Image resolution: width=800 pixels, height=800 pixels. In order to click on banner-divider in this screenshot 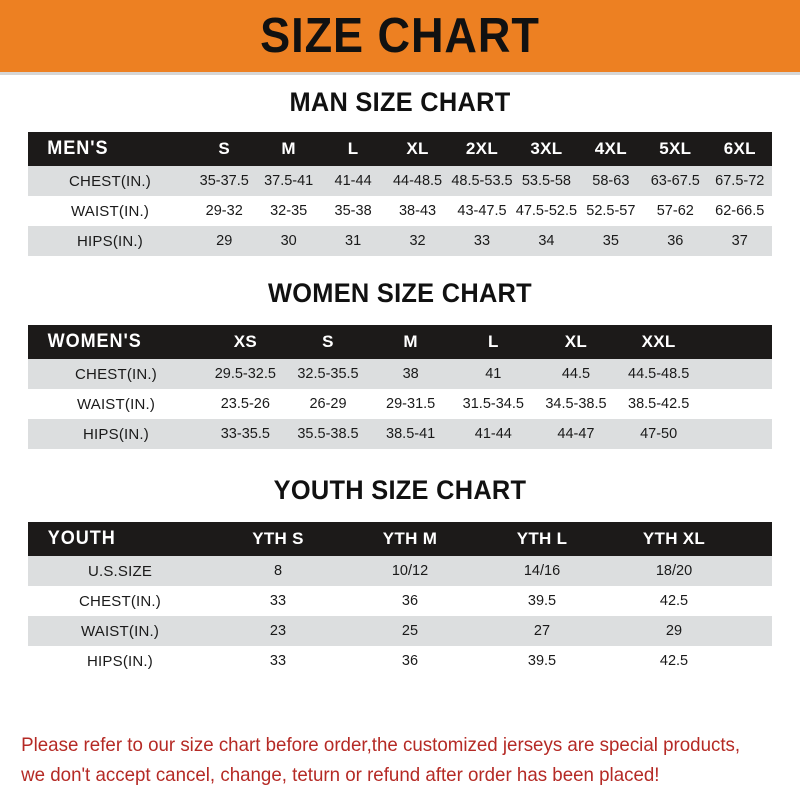, I will do `click(400, 73)`.